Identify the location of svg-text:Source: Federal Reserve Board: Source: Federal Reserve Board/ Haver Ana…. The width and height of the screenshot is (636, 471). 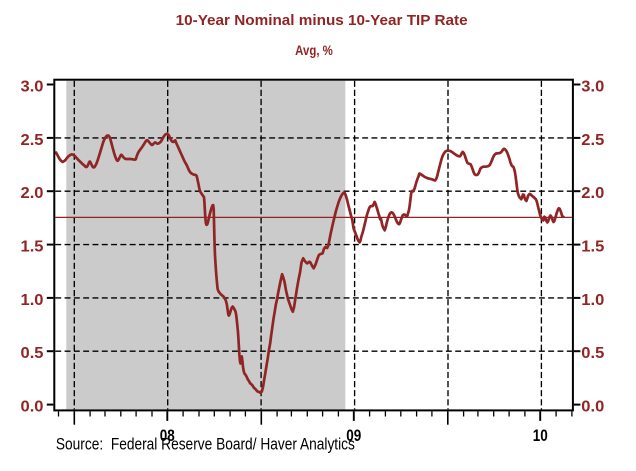
(205, 444).